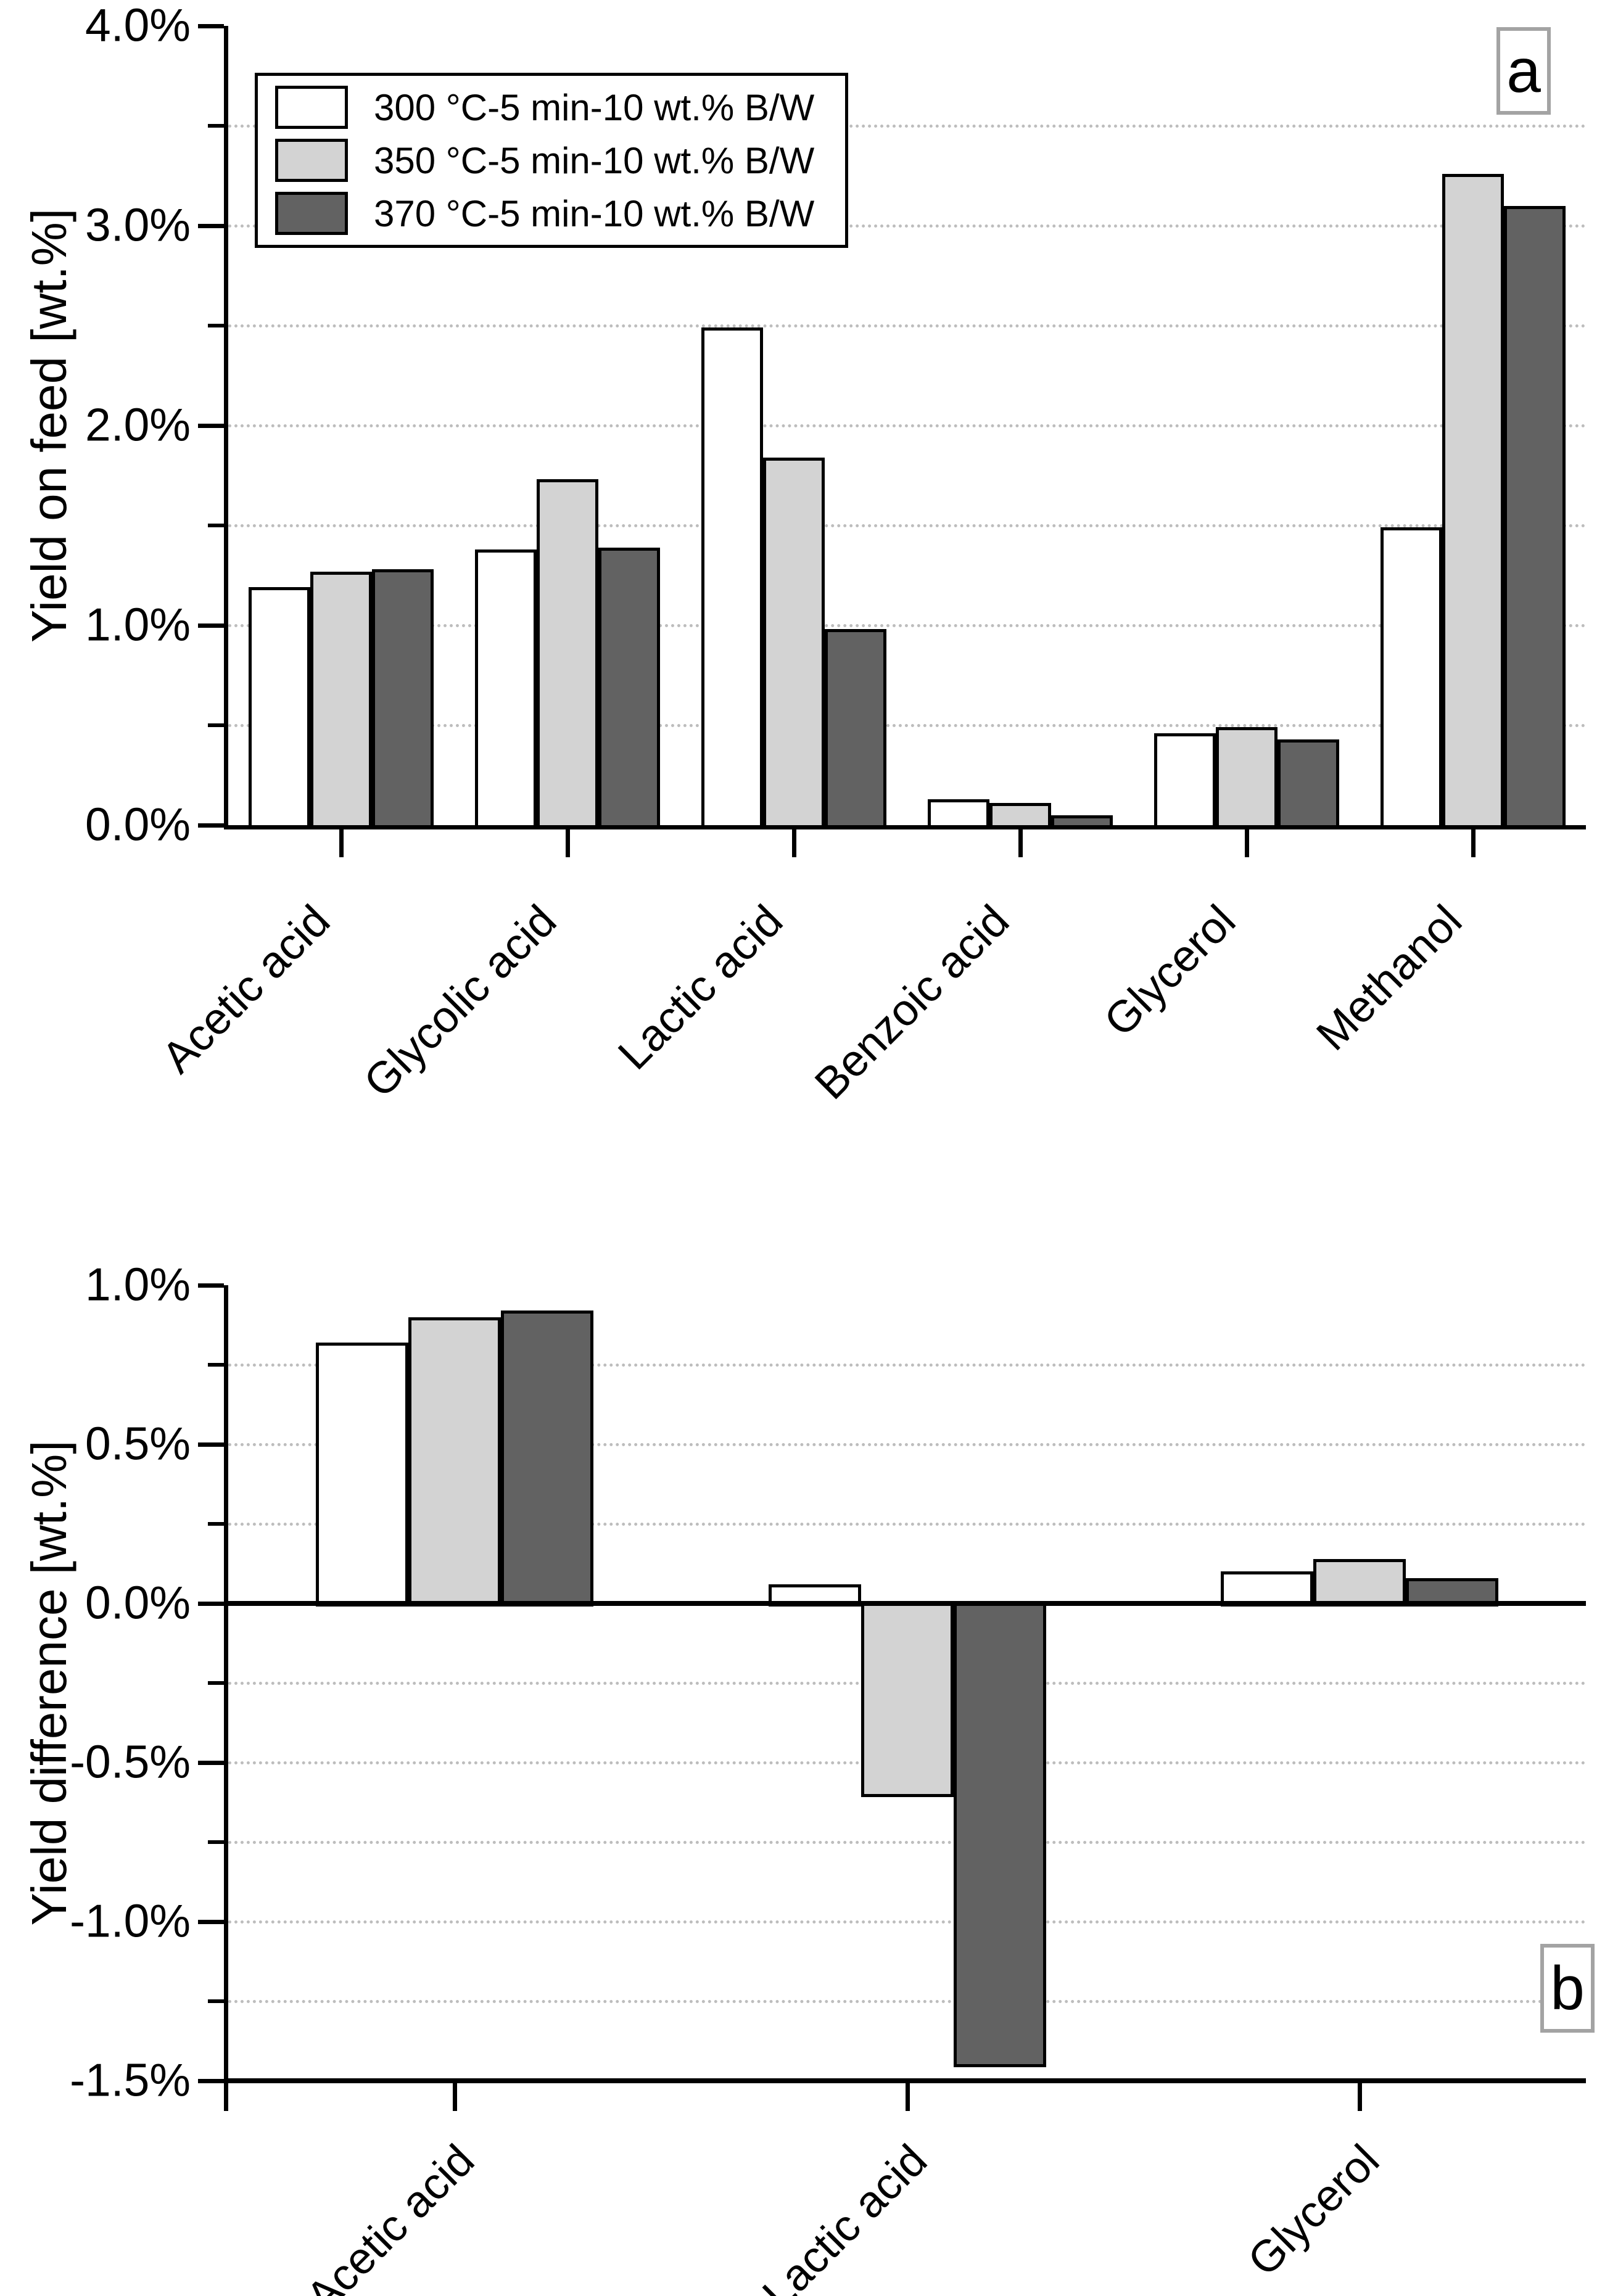  I want to click on panel-b-label-letter: b, so click(1568, 1988).